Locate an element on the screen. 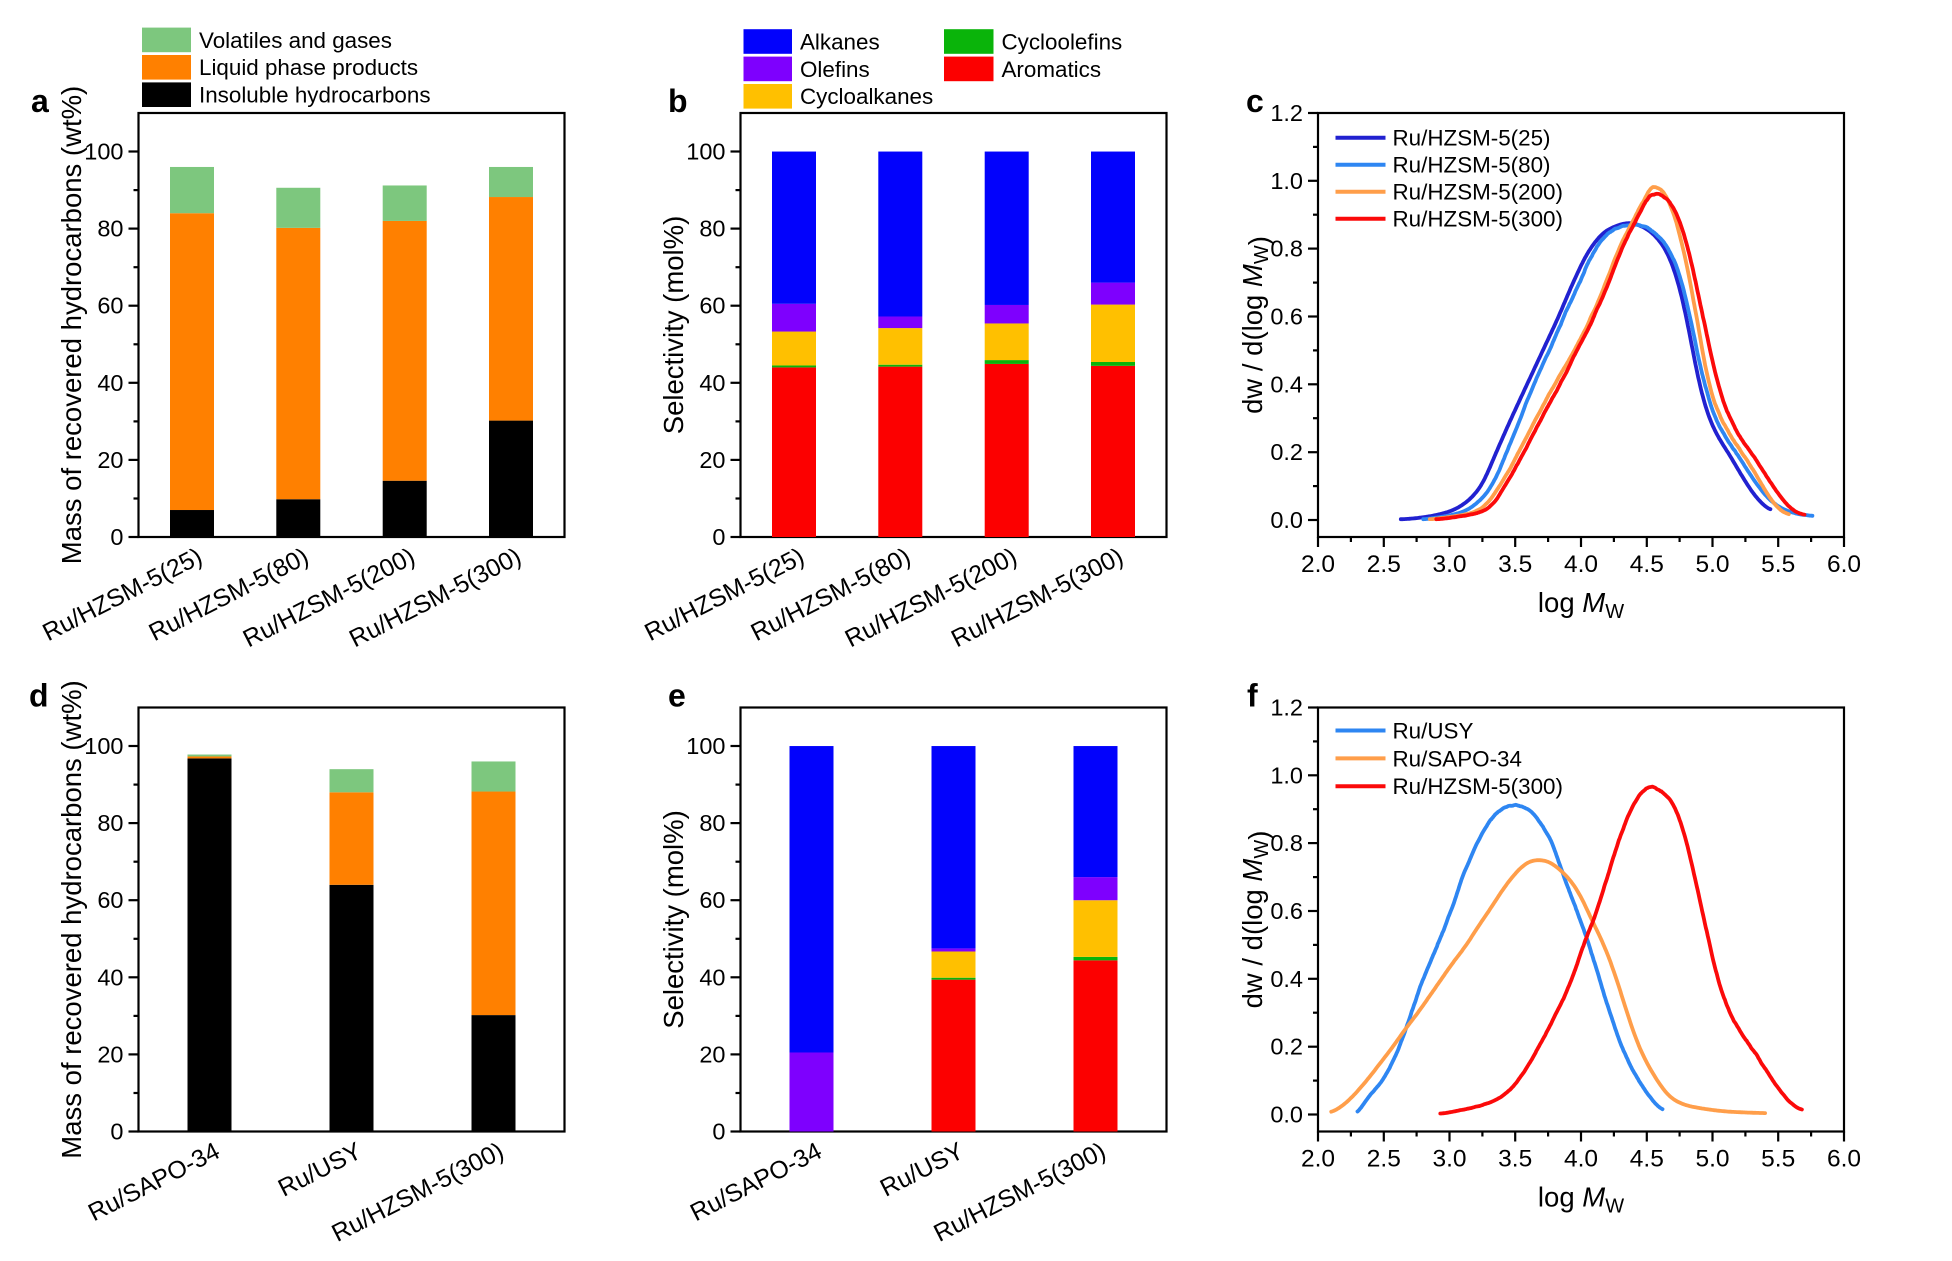  svg-text: Volatiles and gases is located at coordinates (295, 40).